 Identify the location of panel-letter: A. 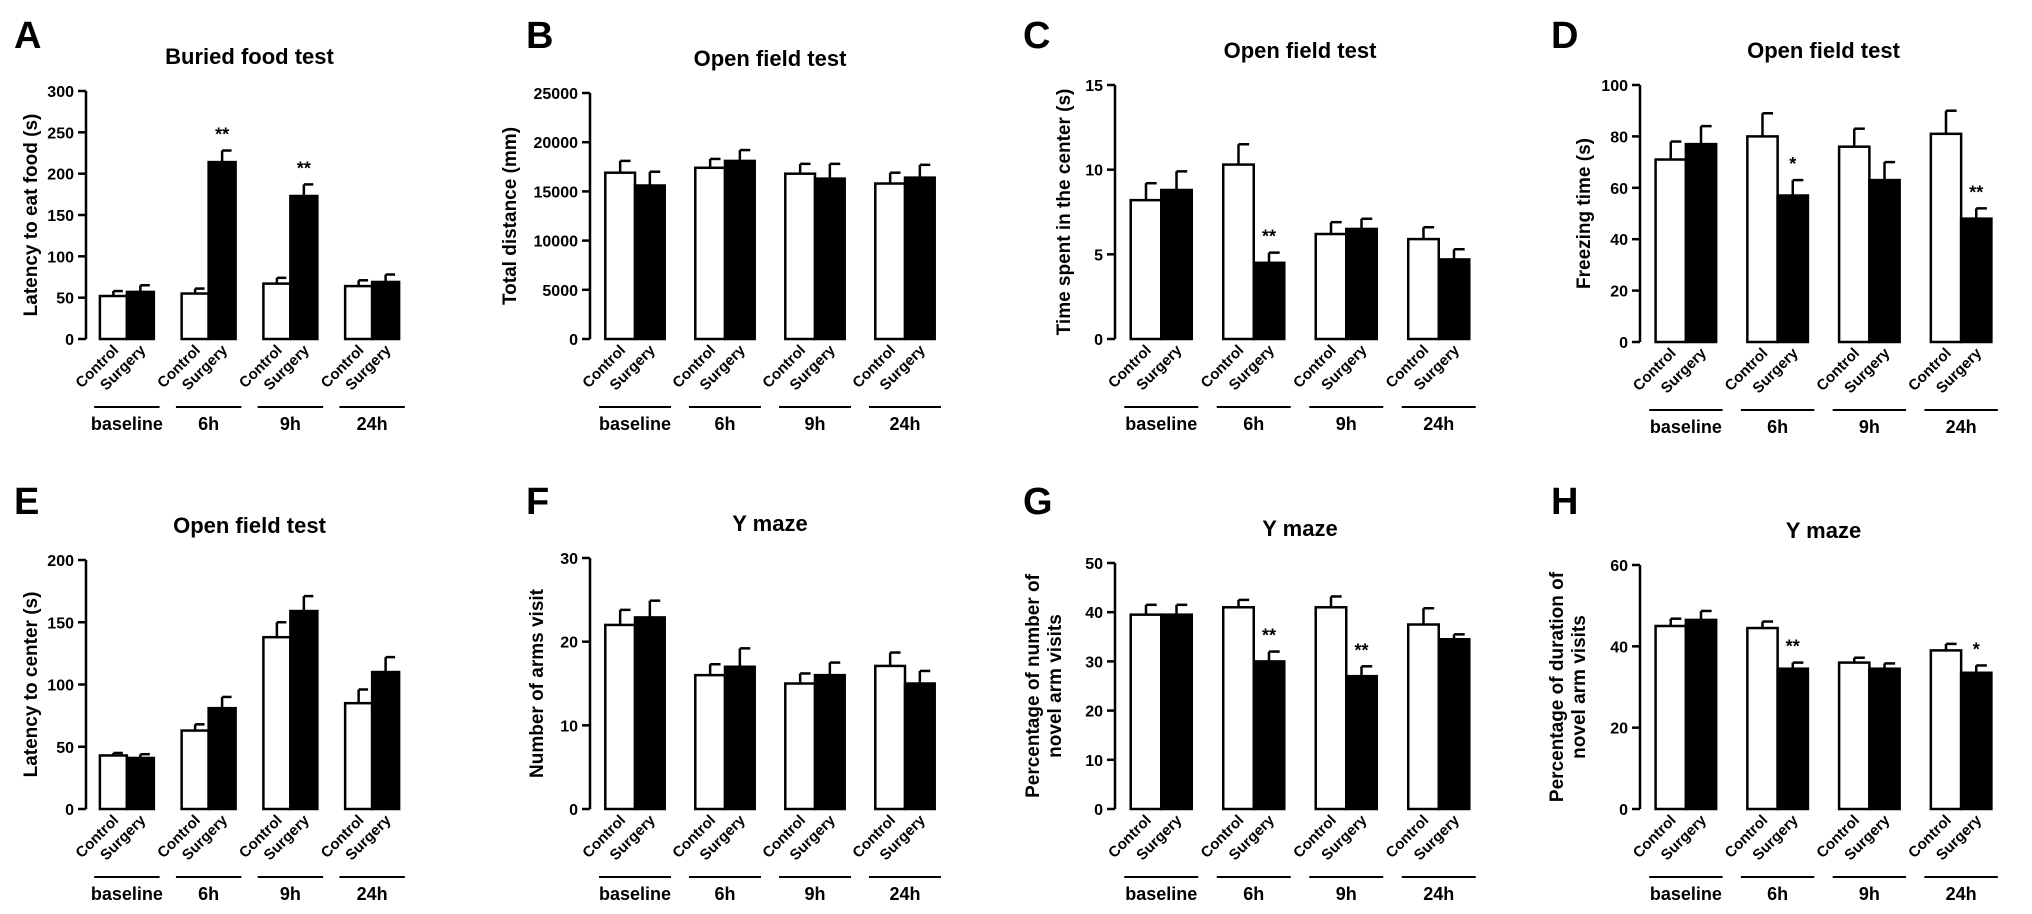
(27, 36).